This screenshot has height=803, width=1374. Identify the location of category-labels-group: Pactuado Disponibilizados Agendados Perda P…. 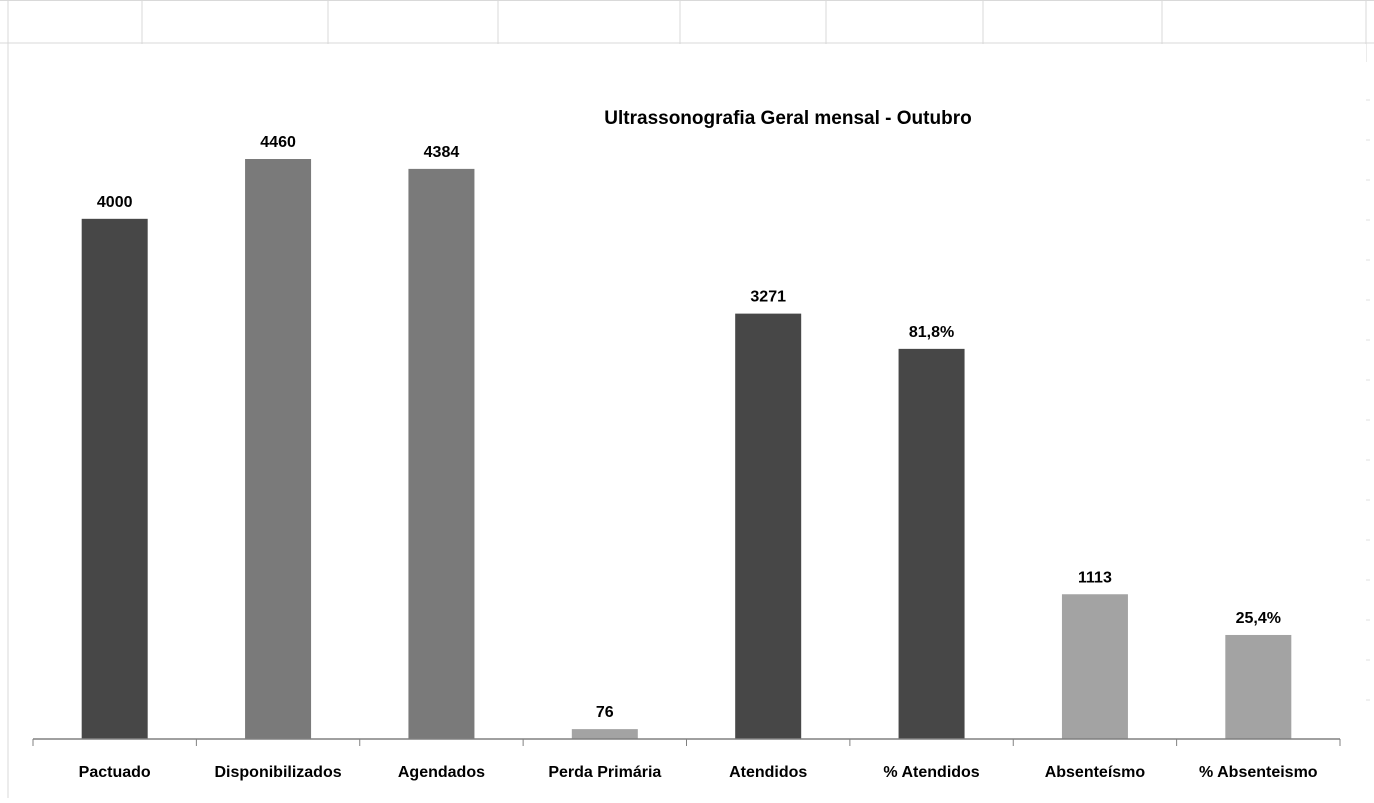
(698, 772).